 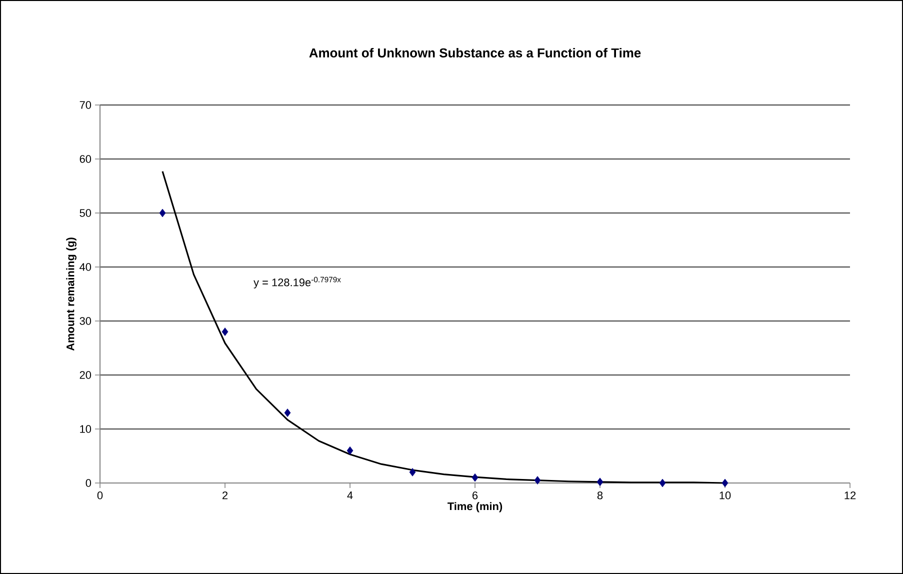 I want to click on y-tick-label: 10, so click(x=86, y=429).